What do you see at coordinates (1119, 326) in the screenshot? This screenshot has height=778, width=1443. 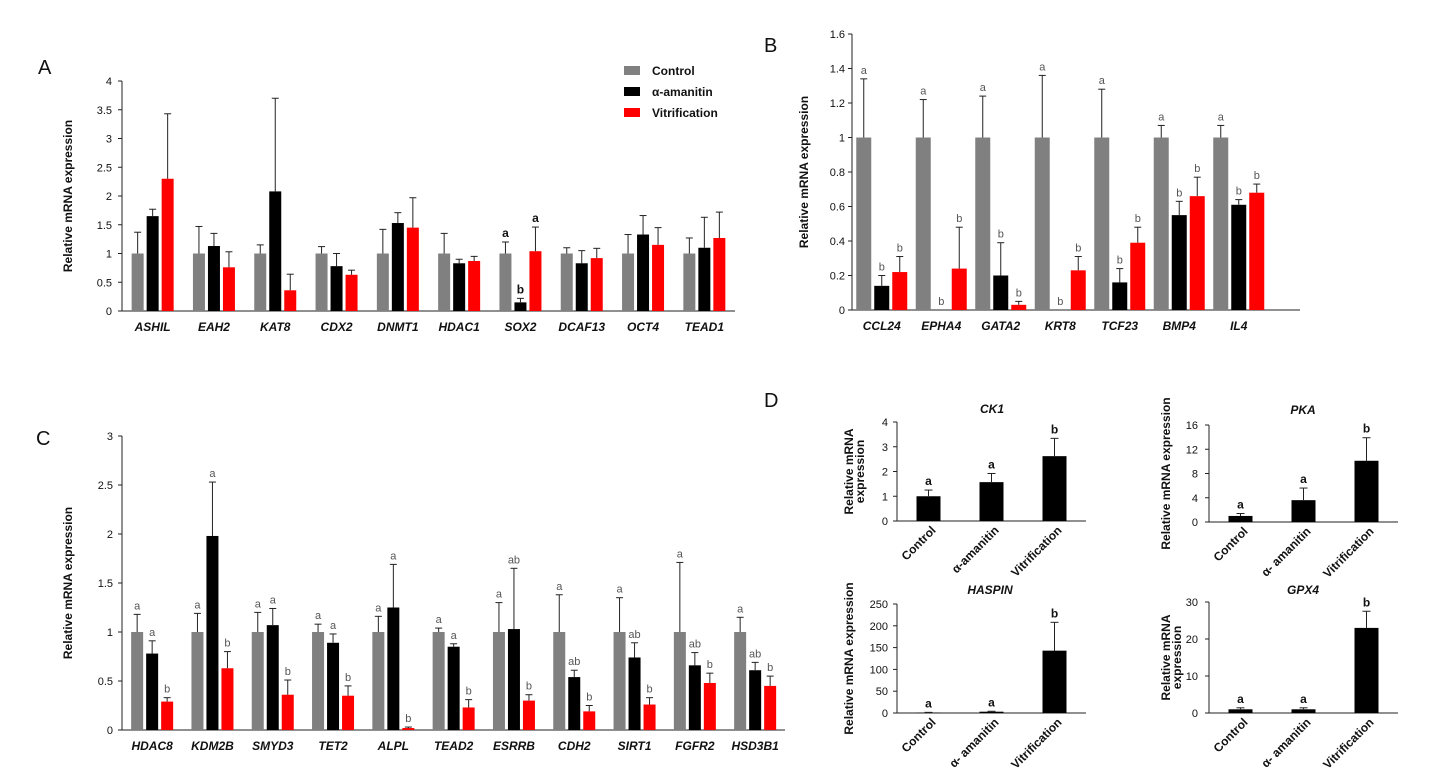 I see `category-label: TCF23` at bounding box center [1119, 326].